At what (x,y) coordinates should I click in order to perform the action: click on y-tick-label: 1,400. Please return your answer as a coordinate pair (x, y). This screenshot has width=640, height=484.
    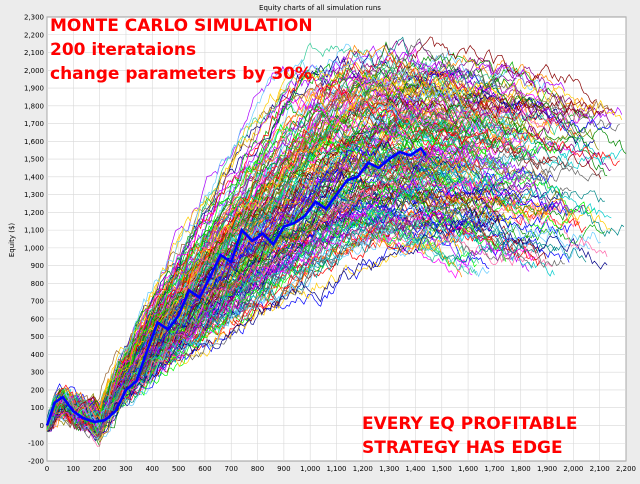
    Looking at the image, I should click on (34, 177).